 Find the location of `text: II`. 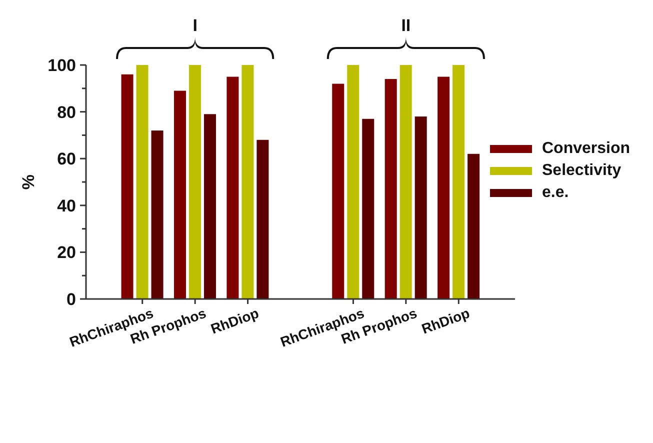

text: II is located at coordinates (406, 25).